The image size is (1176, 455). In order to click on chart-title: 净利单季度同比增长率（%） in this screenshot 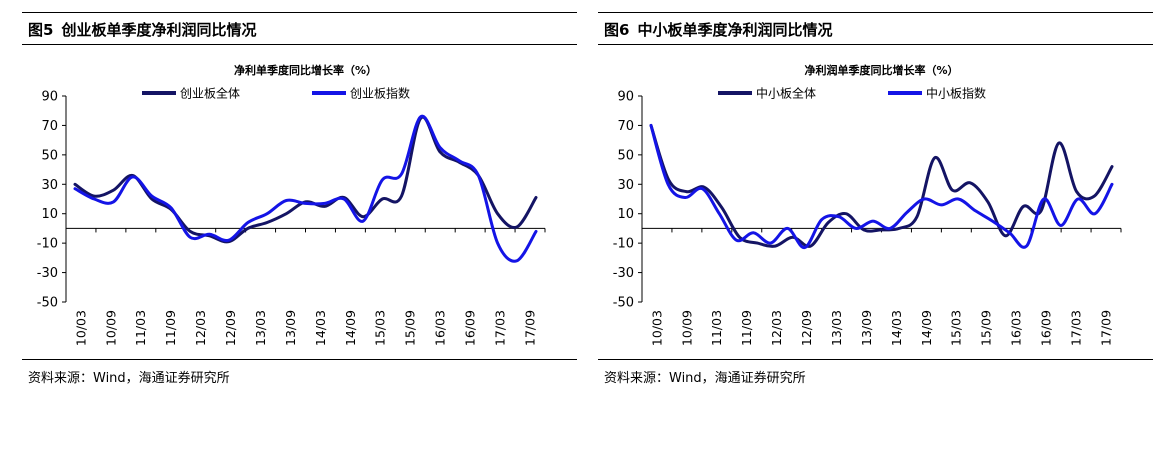, I will do `click(305, 70)`.